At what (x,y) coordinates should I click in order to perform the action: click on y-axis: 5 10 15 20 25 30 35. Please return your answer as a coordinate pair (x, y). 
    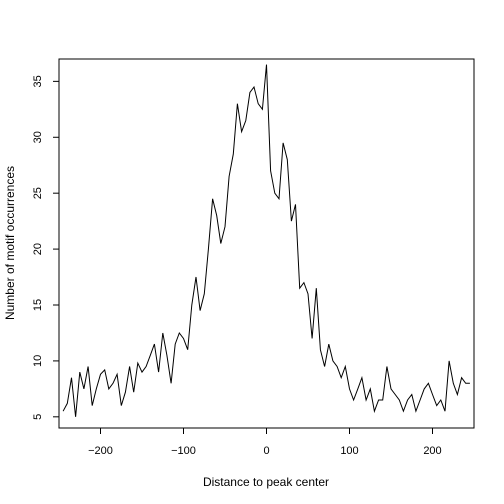
    Looking at the image, I should click on (45, 247).